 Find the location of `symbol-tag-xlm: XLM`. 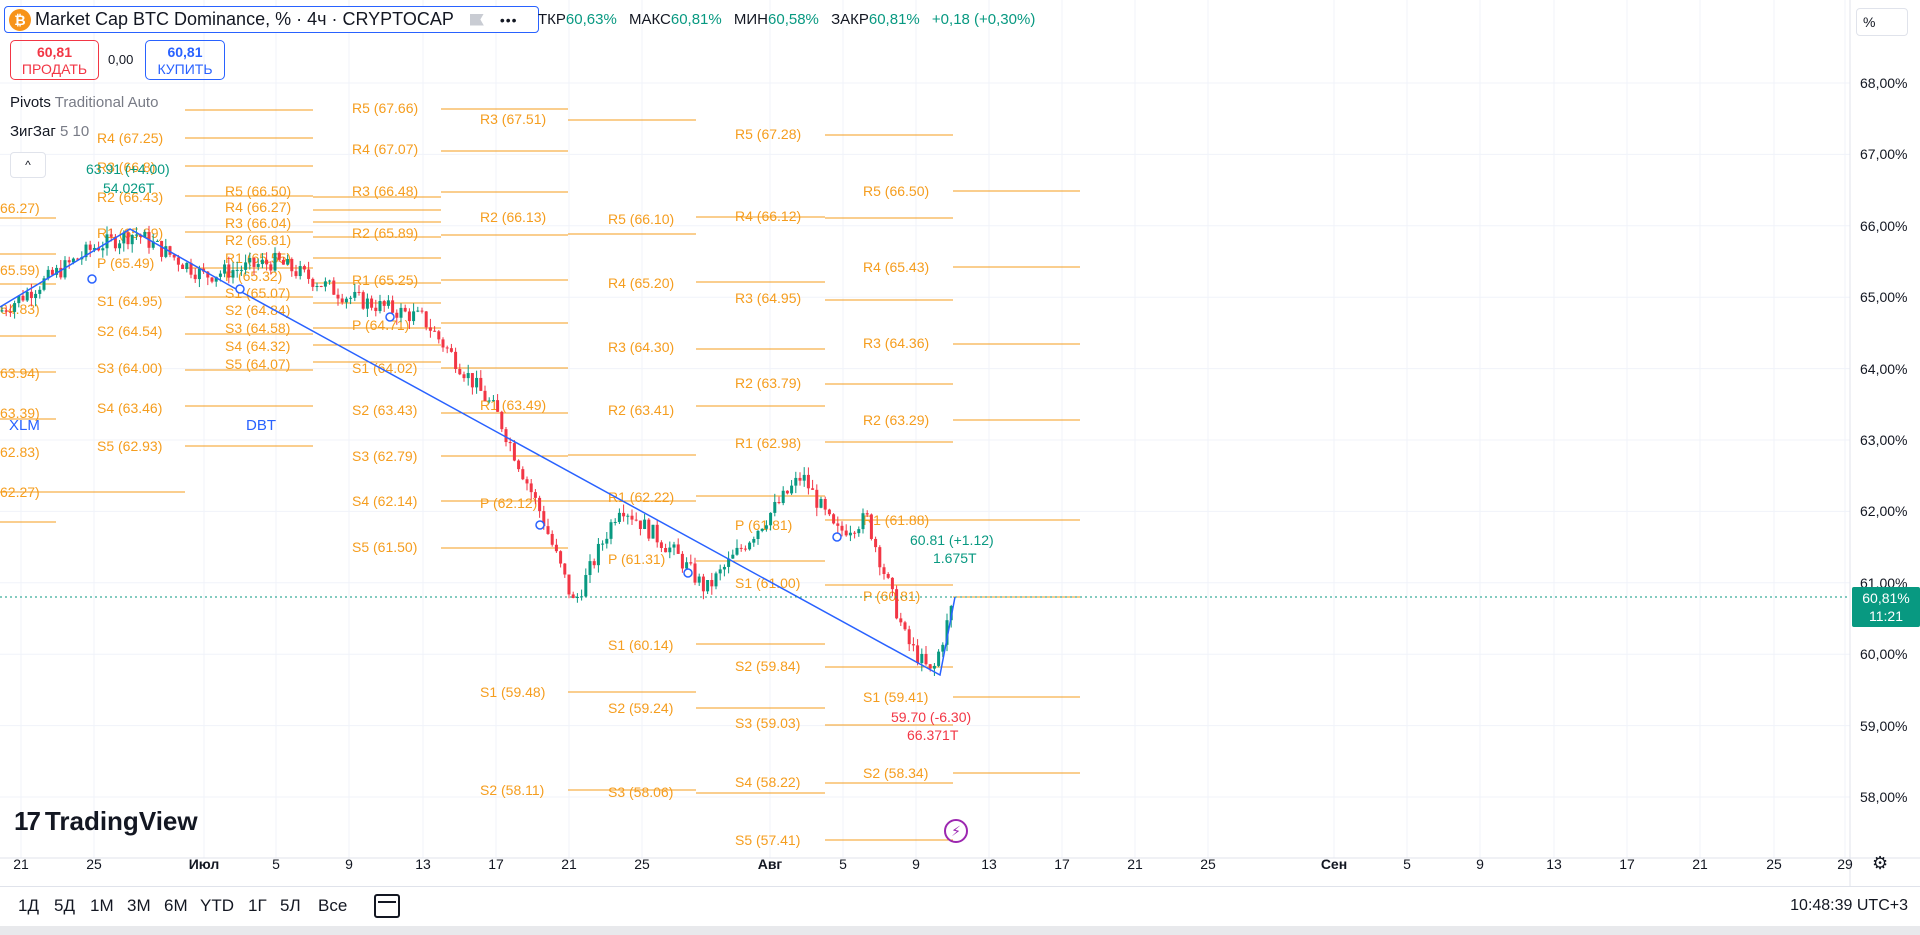

symbol-tag-xlm: XLM is located at coordinates (24, 425).